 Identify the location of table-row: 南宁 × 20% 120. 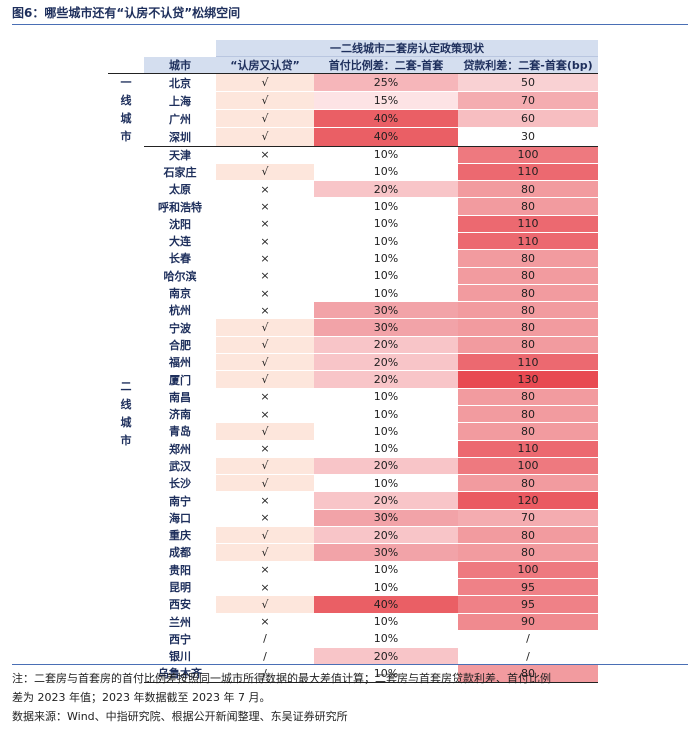
(353, 500).